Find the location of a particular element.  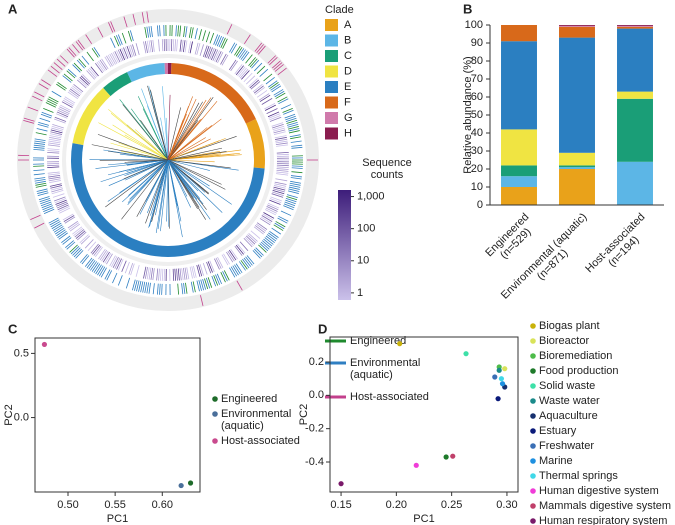

y-tick-label: -0.4 is located at coordinates (314, 462).